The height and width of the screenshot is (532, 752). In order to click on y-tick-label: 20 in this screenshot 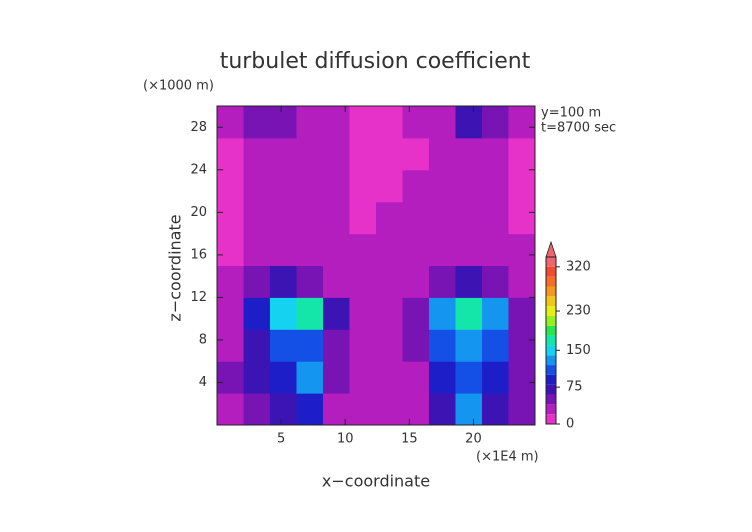, I will do `click(198, 212)`.